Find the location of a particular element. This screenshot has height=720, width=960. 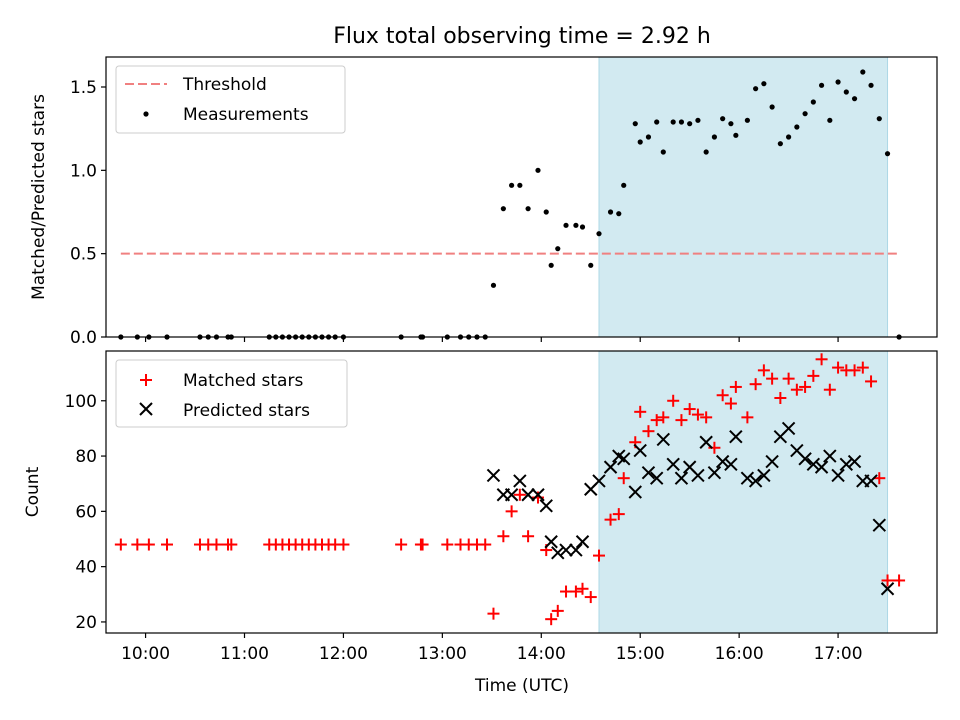

top-y-tick-label: 1.5 is located at coordinates (83, 88).